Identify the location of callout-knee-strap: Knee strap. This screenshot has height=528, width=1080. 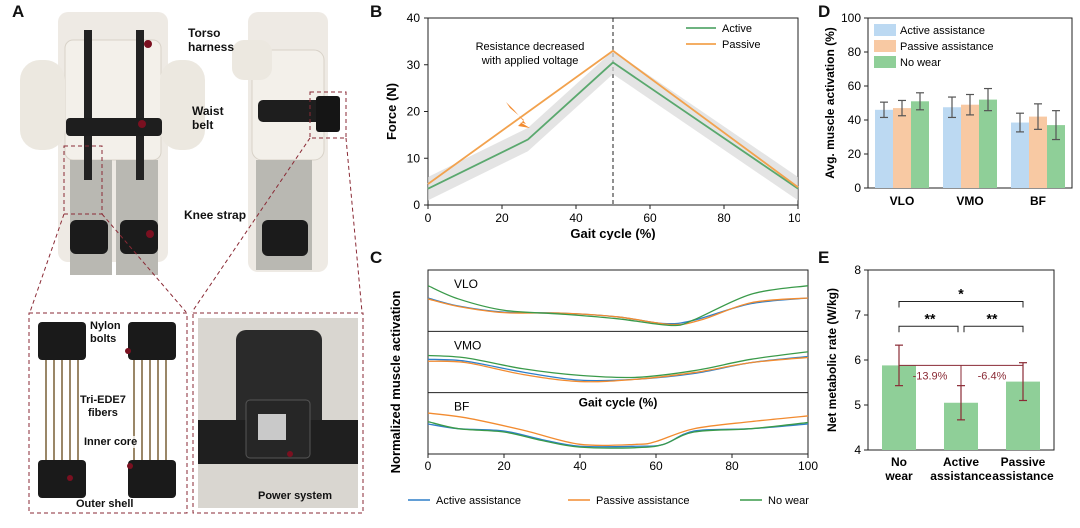
(215, 215).